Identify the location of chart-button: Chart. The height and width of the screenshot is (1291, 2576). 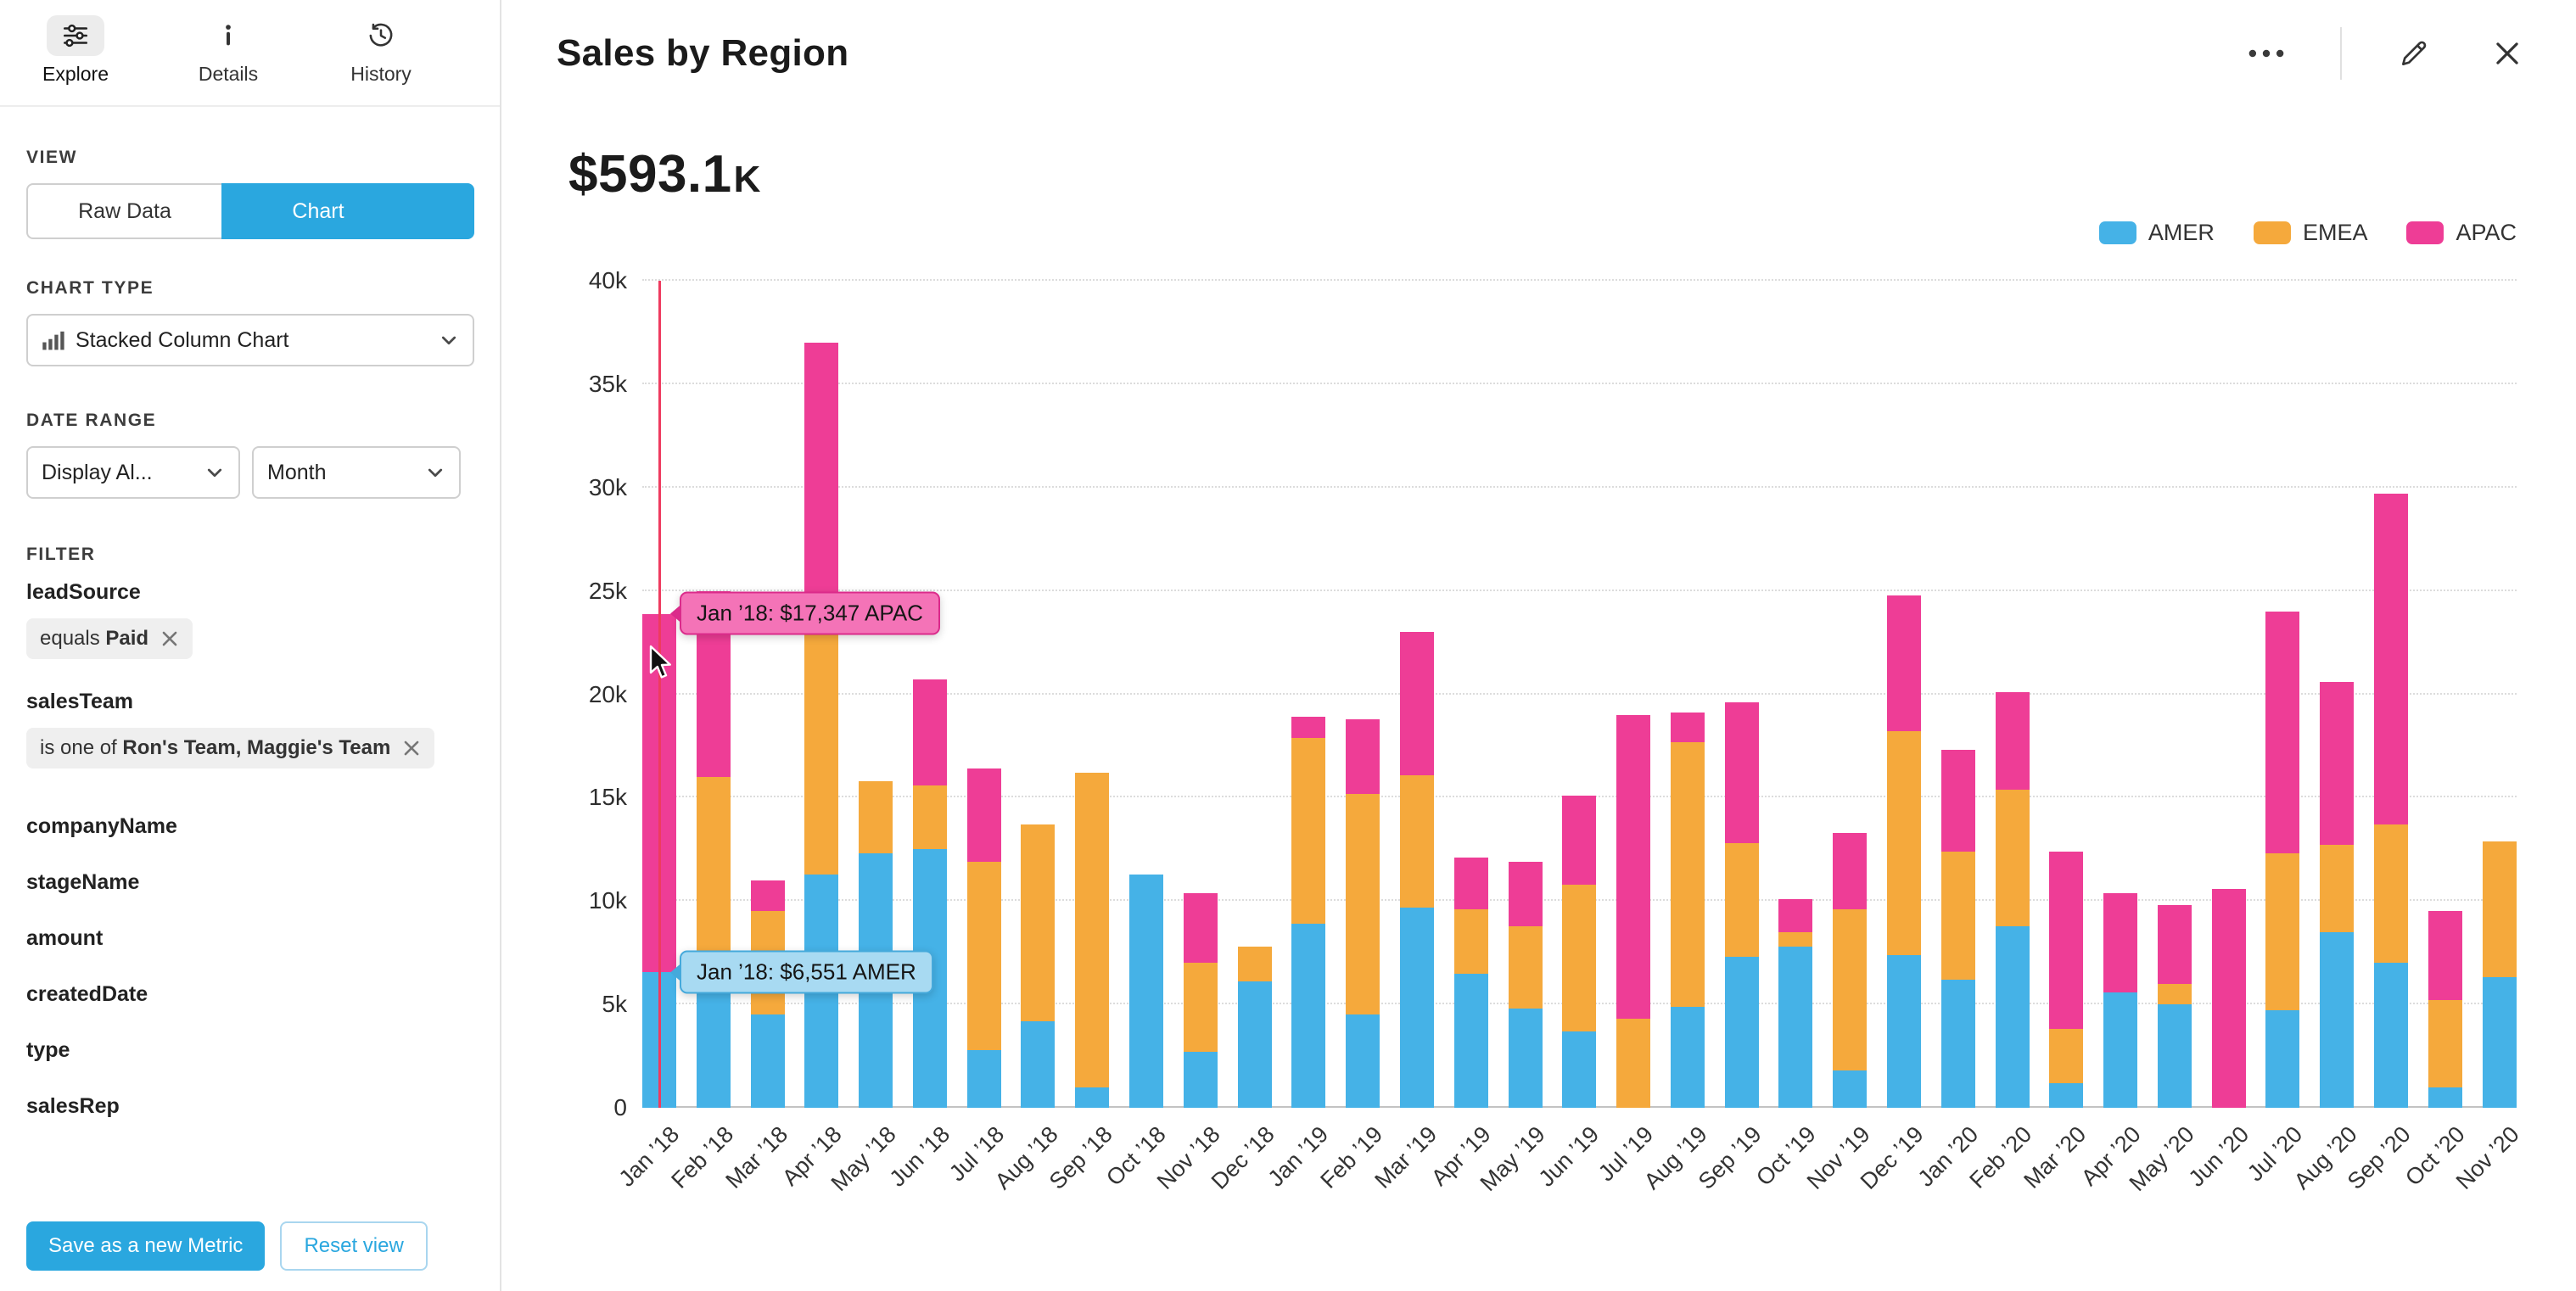
(347, 211).